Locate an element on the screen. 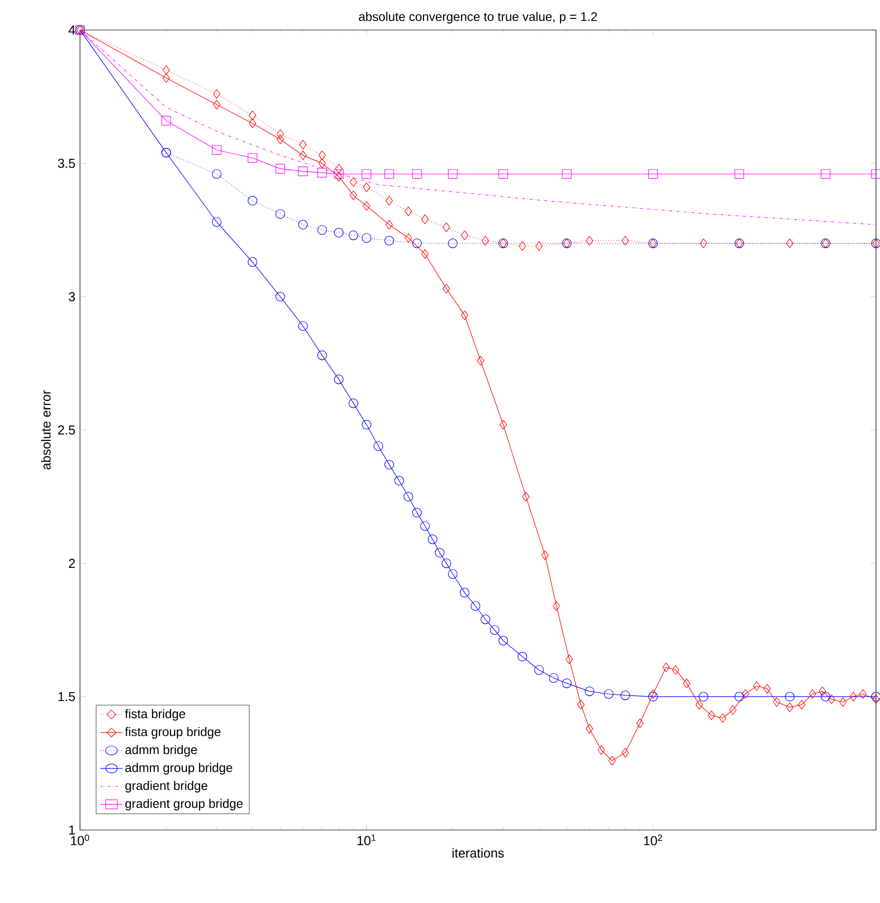 The width and height of the screenshot is (880, 903). y-tick-label: 3 is located at coordinates (71, 297).